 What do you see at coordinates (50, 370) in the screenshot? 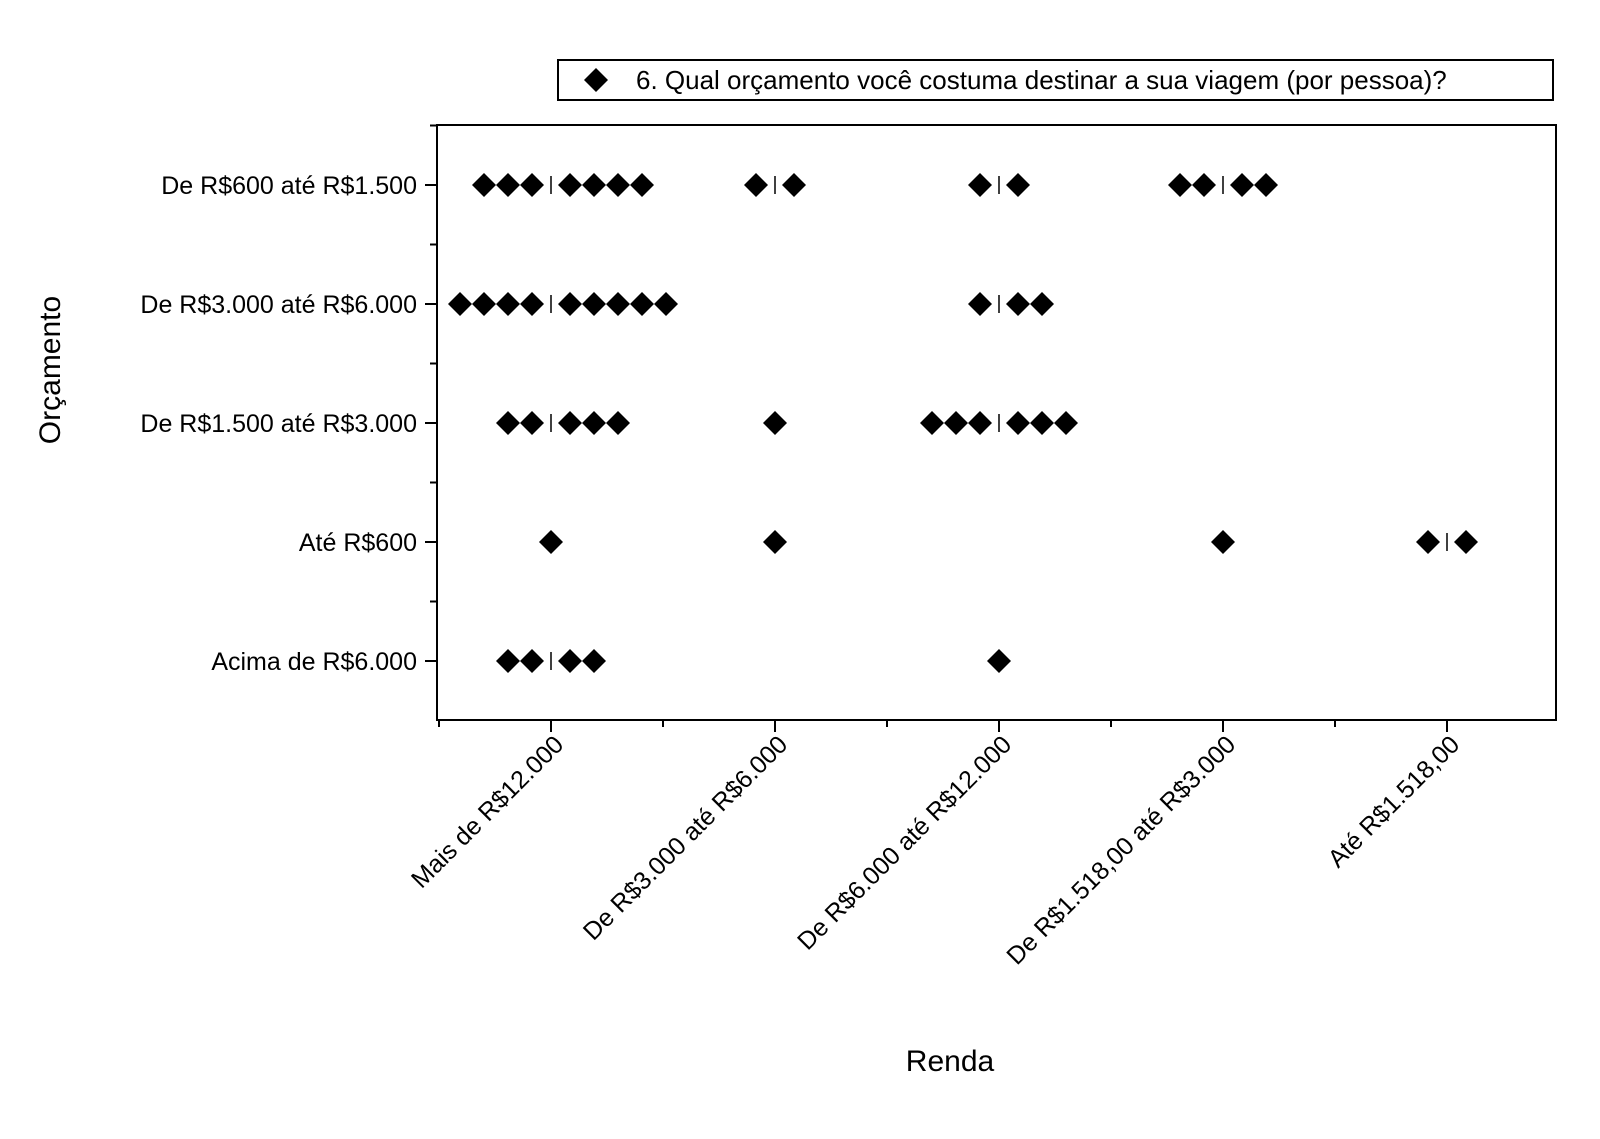
I see `y-axis-title: Orçamento` at bounding box center [50, 370].